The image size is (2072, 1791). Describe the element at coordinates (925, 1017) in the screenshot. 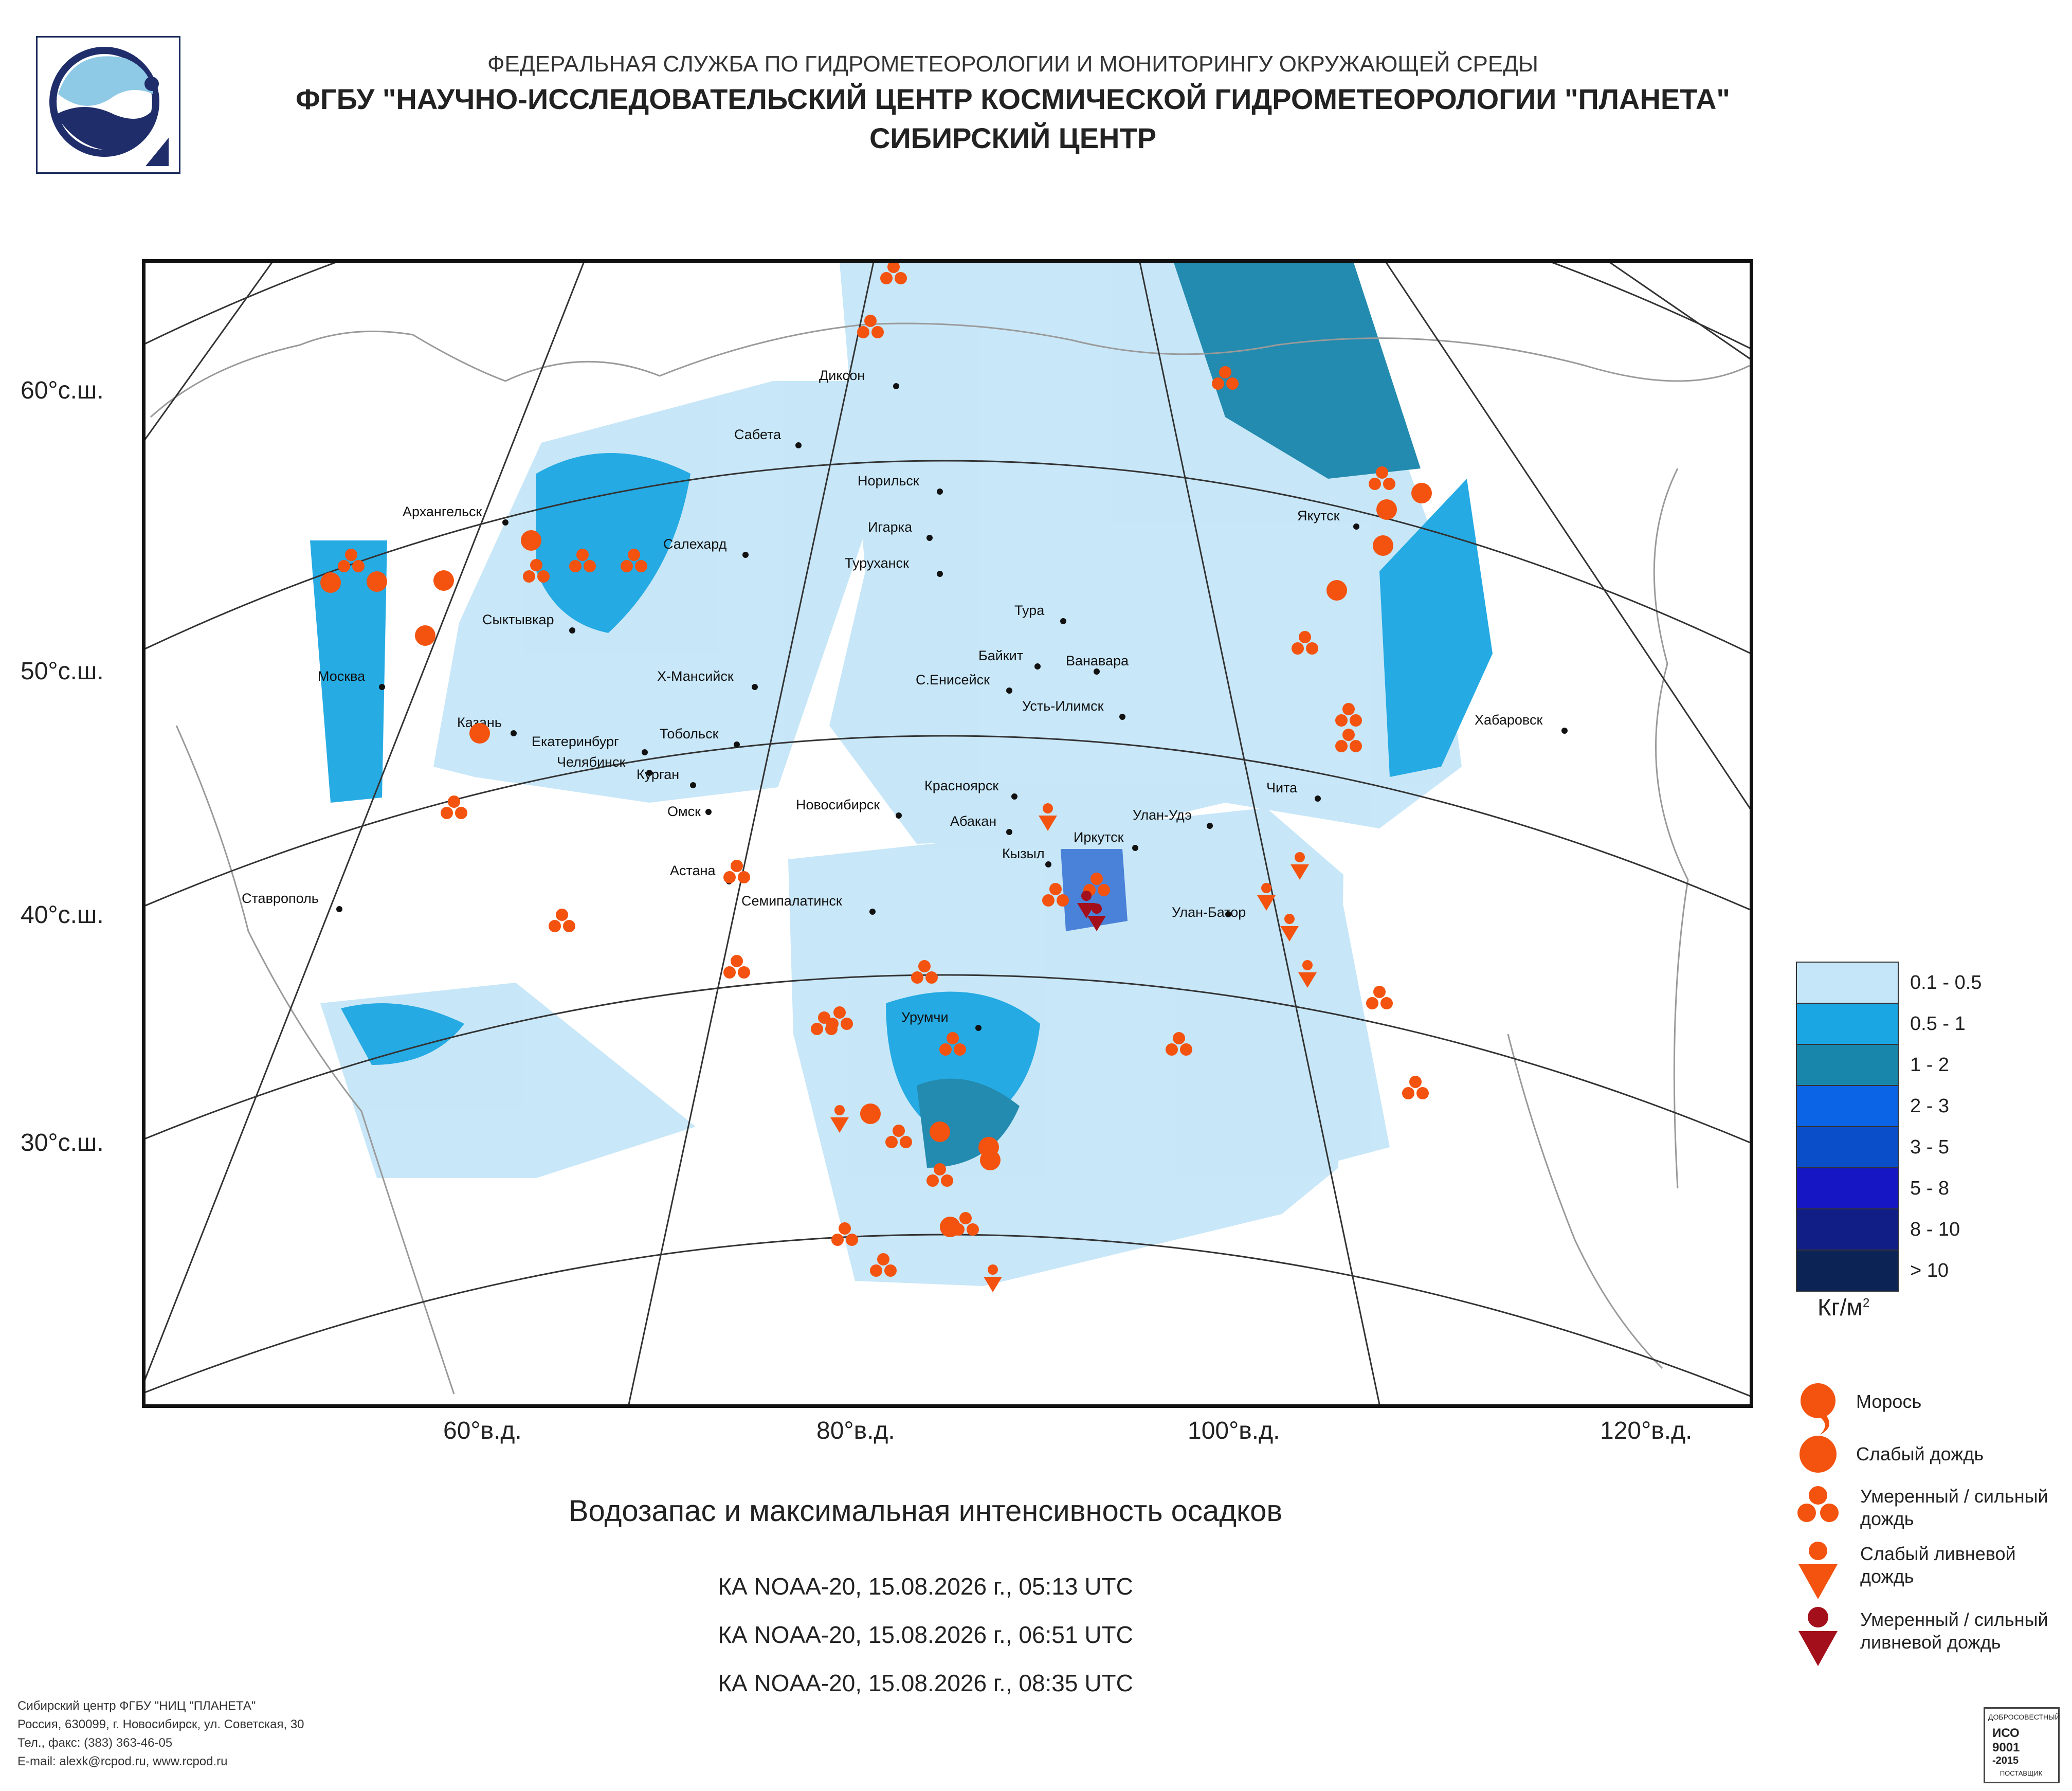

I see `city-label: Урумчи` at that location.